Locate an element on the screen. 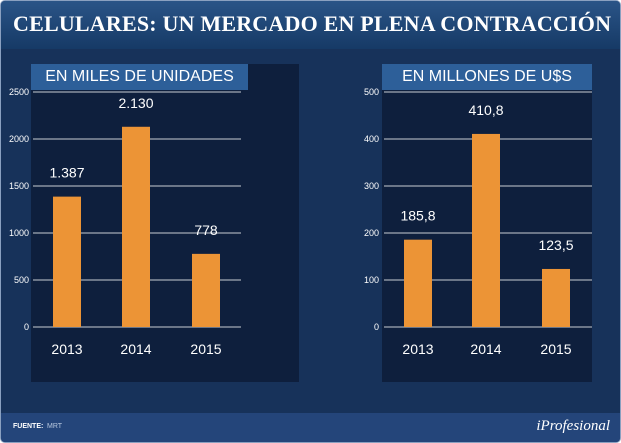 The height and width of the screenshot is (443, 621). bar-revenue-2013 is located at coordinates (418, 283).